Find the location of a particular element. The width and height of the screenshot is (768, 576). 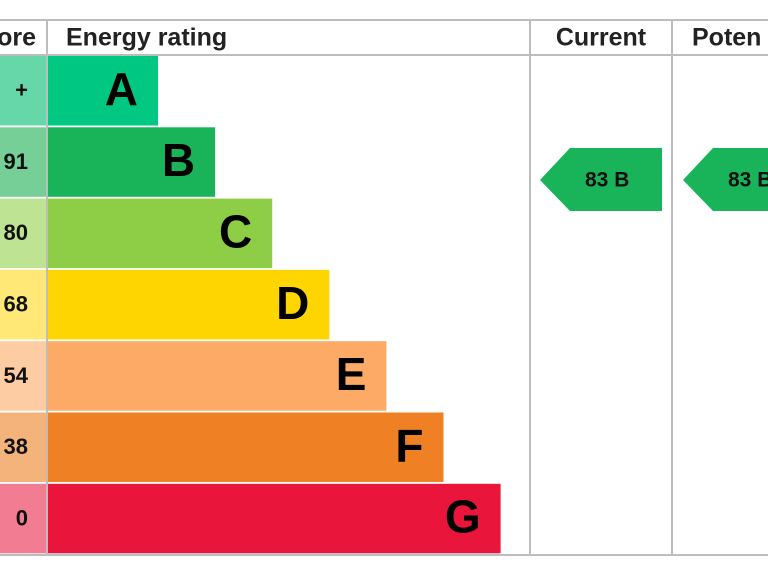

band-letter: E is located at coordinates (351, 374).